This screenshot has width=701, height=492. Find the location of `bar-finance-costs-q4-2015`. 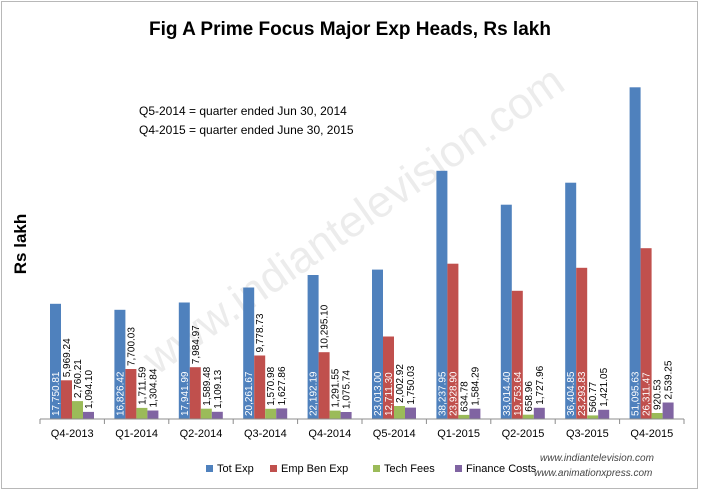

bar-finance-costs-q4-2015 is located at coordinates (668, 410).